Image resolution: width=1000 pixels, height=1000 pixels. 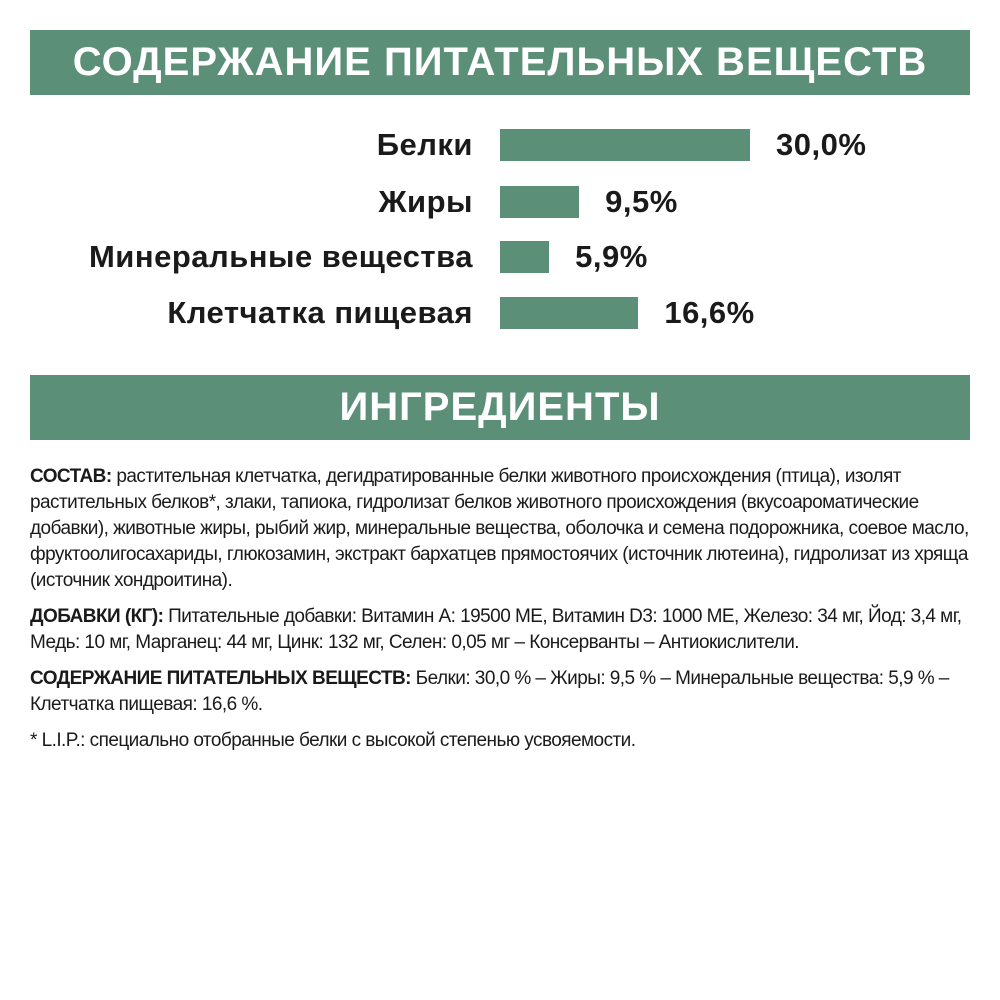 What do you see at coordinates (424, 144) in the screenshot?
I see `category-label: Белки` at bounding box center [424, 144].